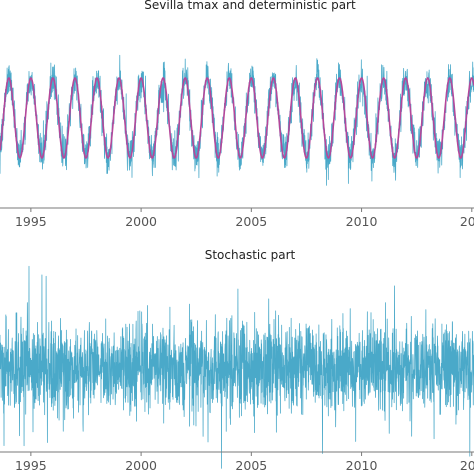 Image resolution: width=474 pixels, height=474 pixels. Describe the element at coordinates (250, 255) in the screenshot. I see `bottom-chart-title: Stochastic part` at that location.